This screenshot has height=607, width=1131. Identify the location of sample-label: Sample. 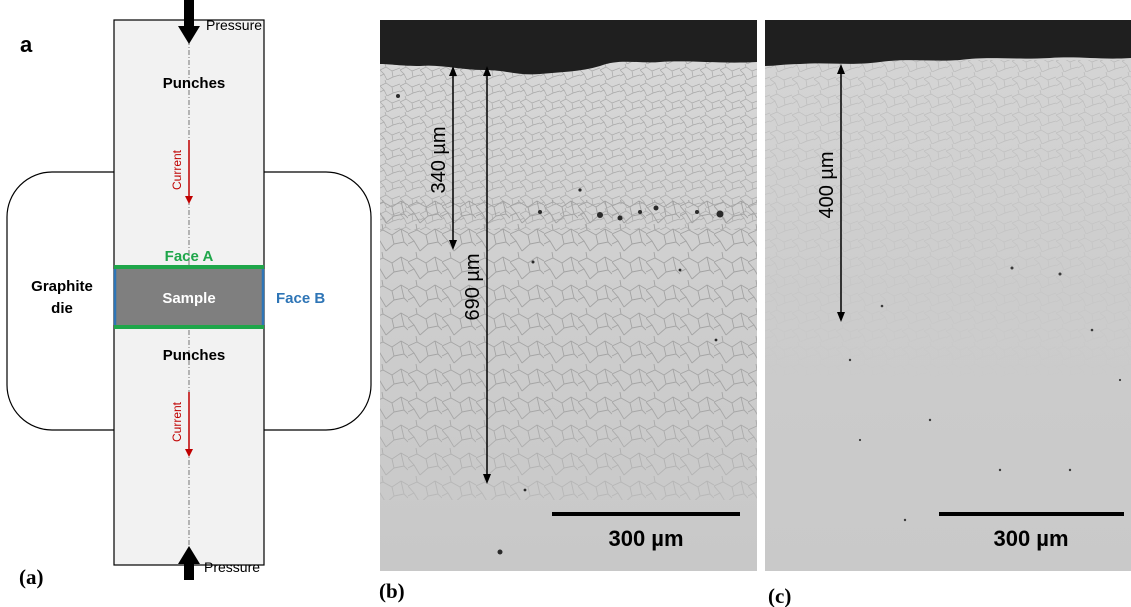
(188, 298).